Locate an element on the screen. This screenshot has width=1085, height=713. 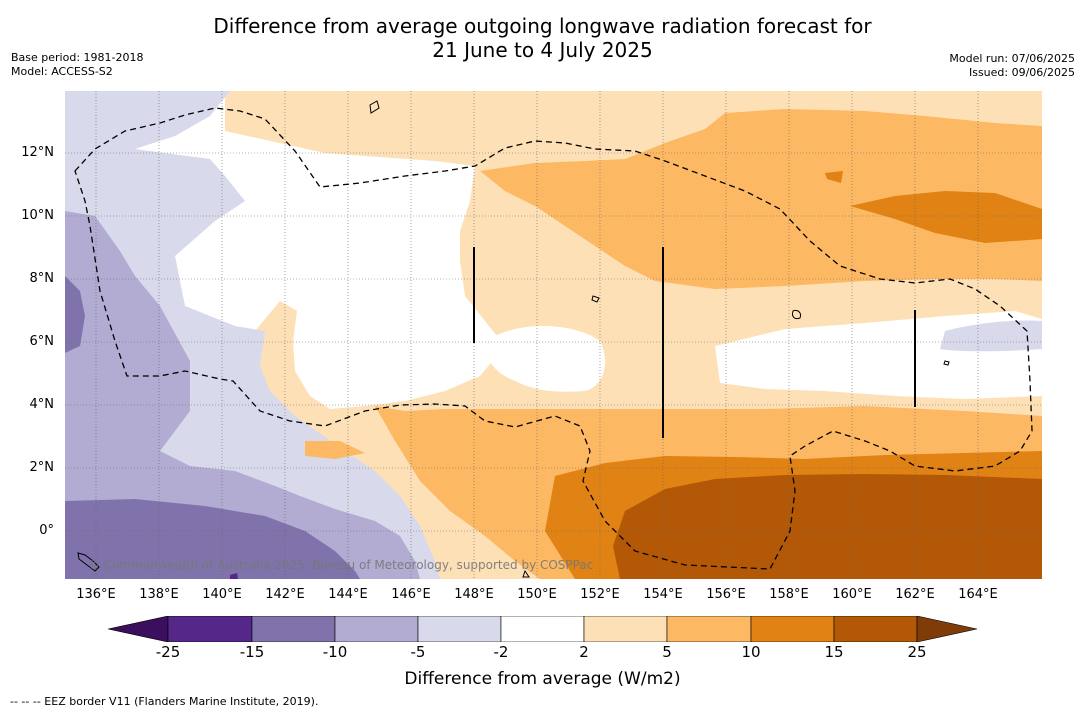
lon-label-142e: 142°E is located at coordinates (285, 594).